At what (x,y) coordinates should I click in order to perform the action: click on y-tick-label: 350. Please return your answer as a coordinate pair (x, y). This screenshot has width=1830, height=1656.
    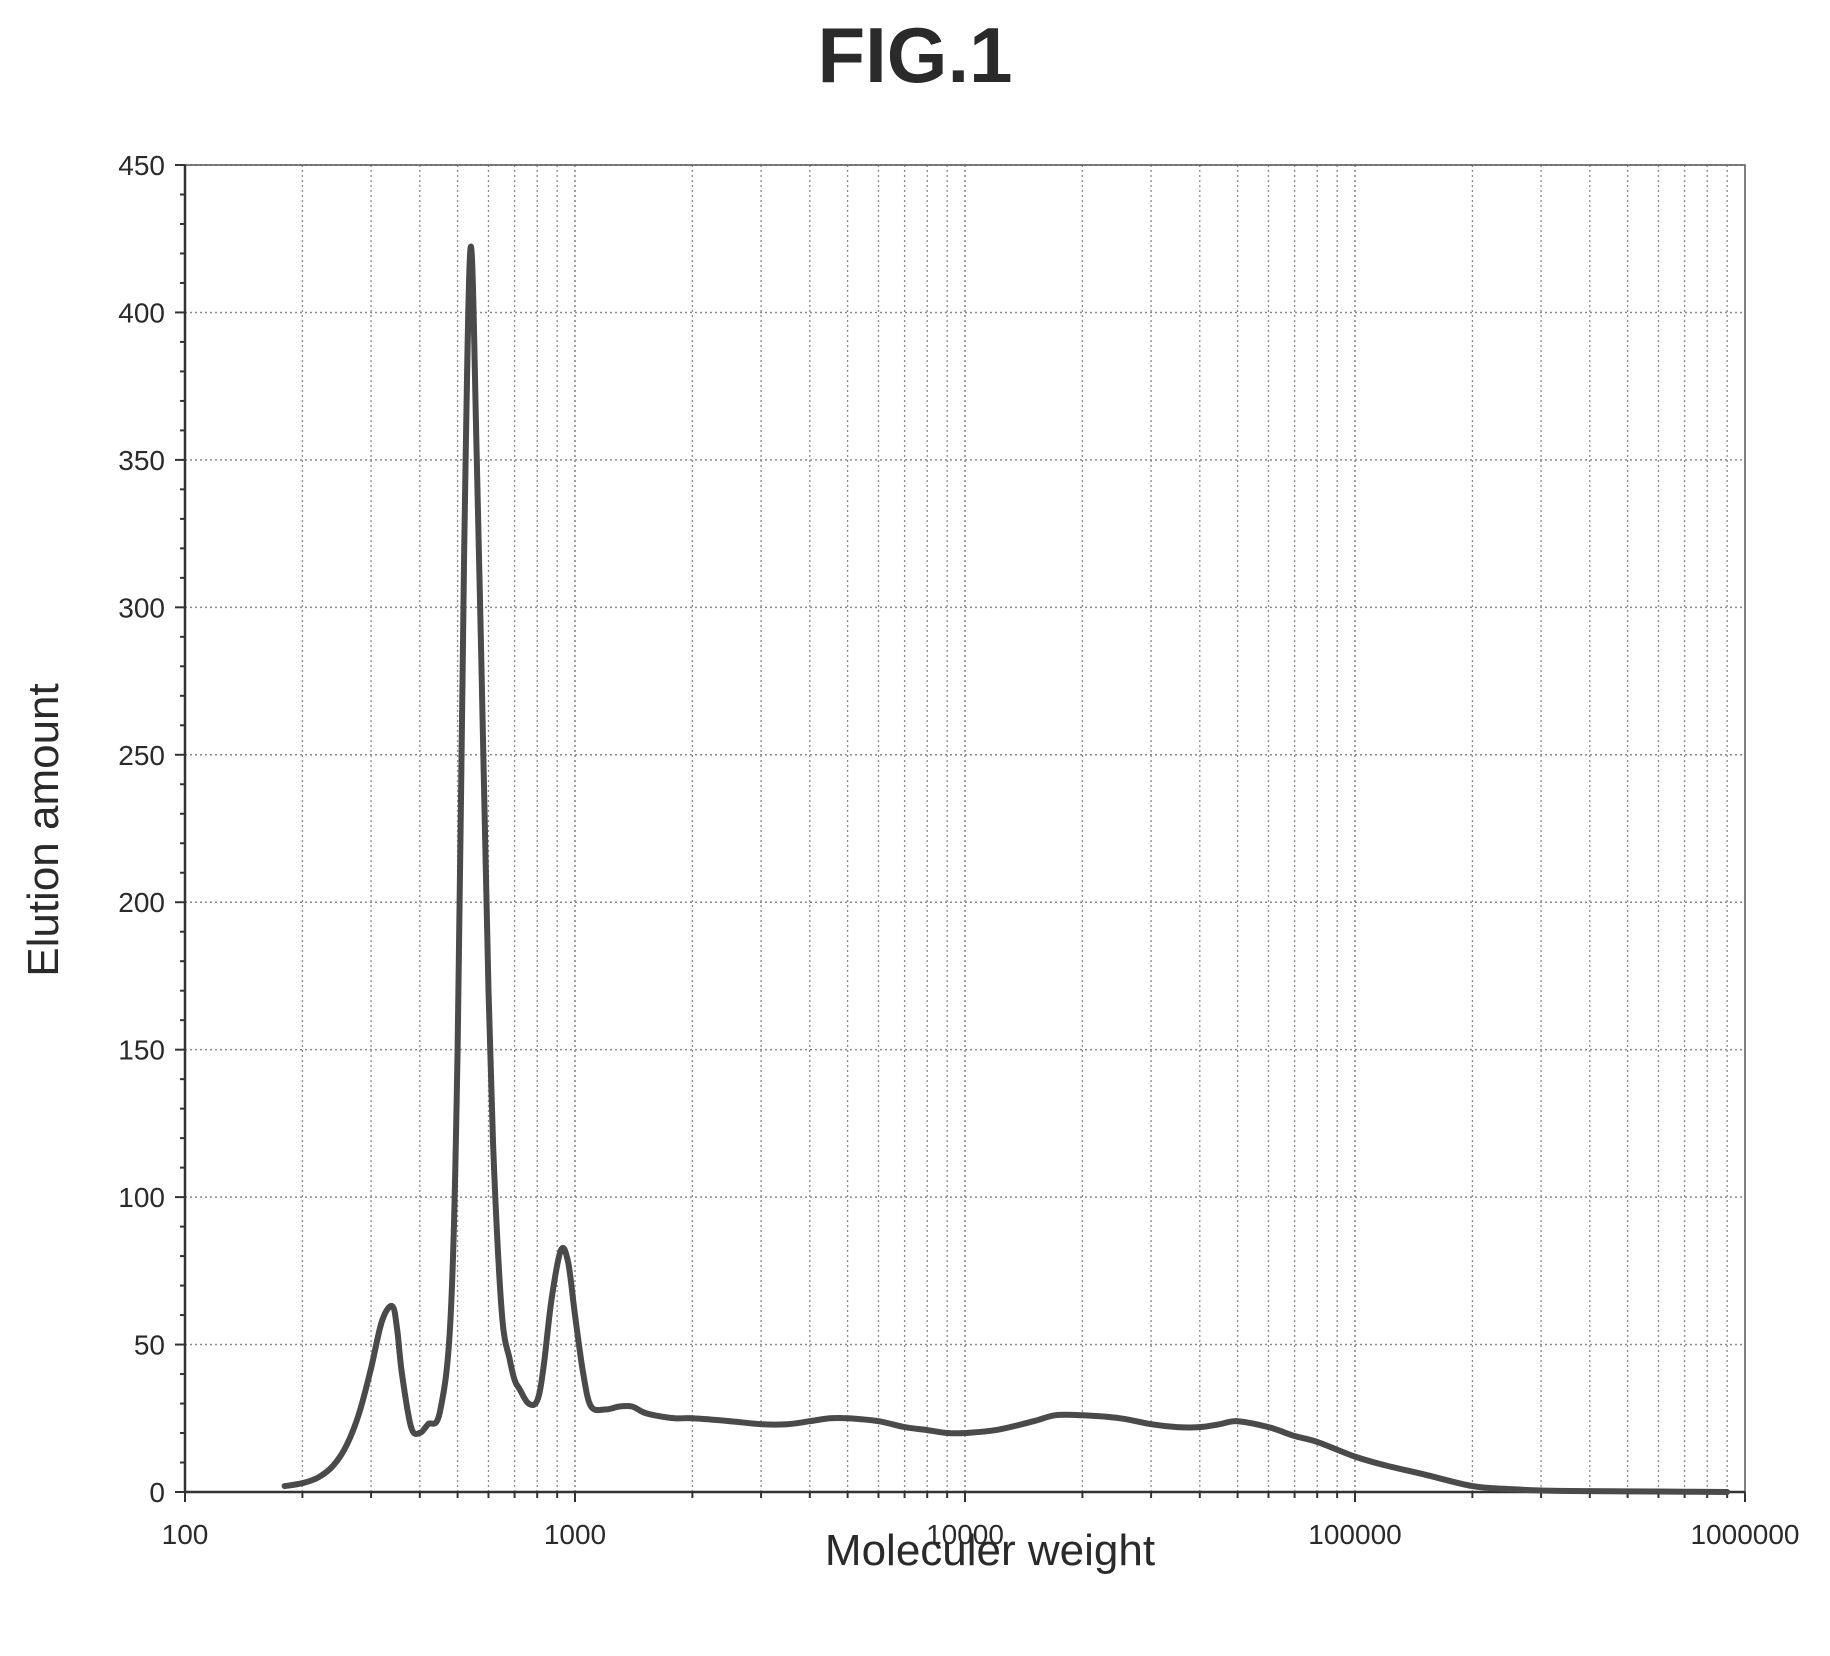
    Looking at the image, I should click on (141, 460).